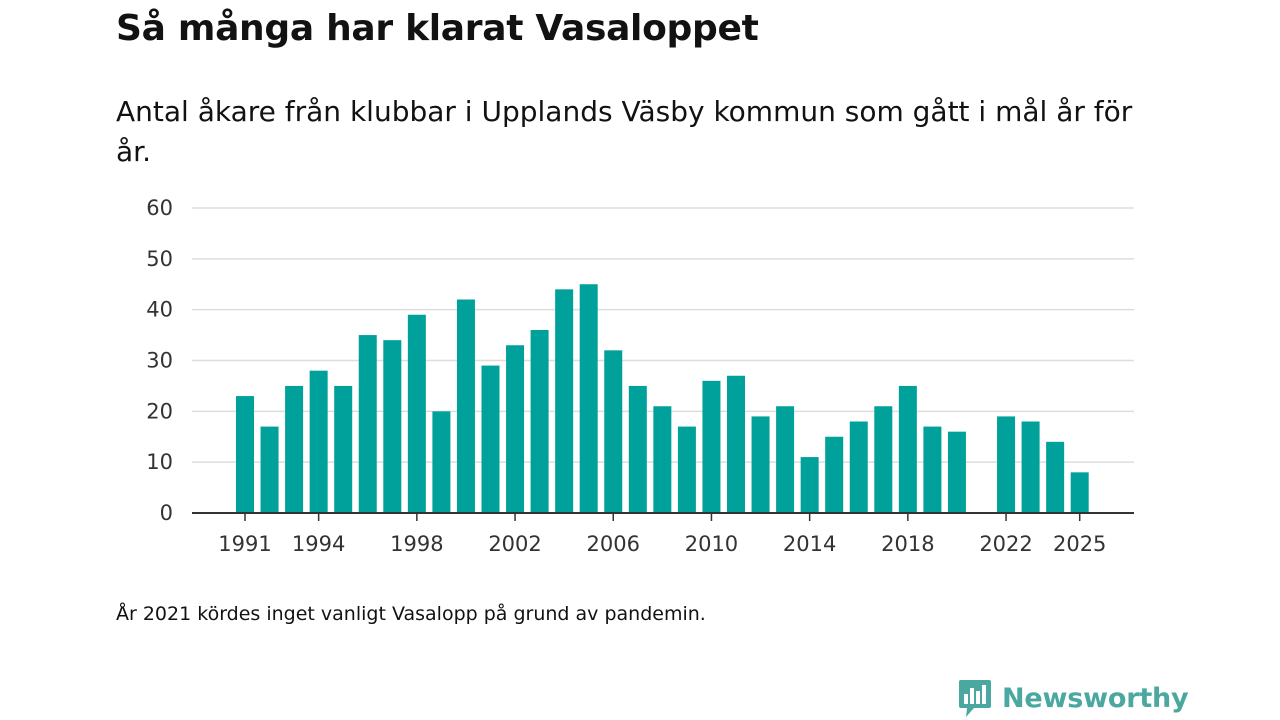 The height and width of the screenshot is (720, 1280). What do you see at coordinates (1055, 477) in the screenshot?
I see `bar-2024` at bounding box center [1055, 477].